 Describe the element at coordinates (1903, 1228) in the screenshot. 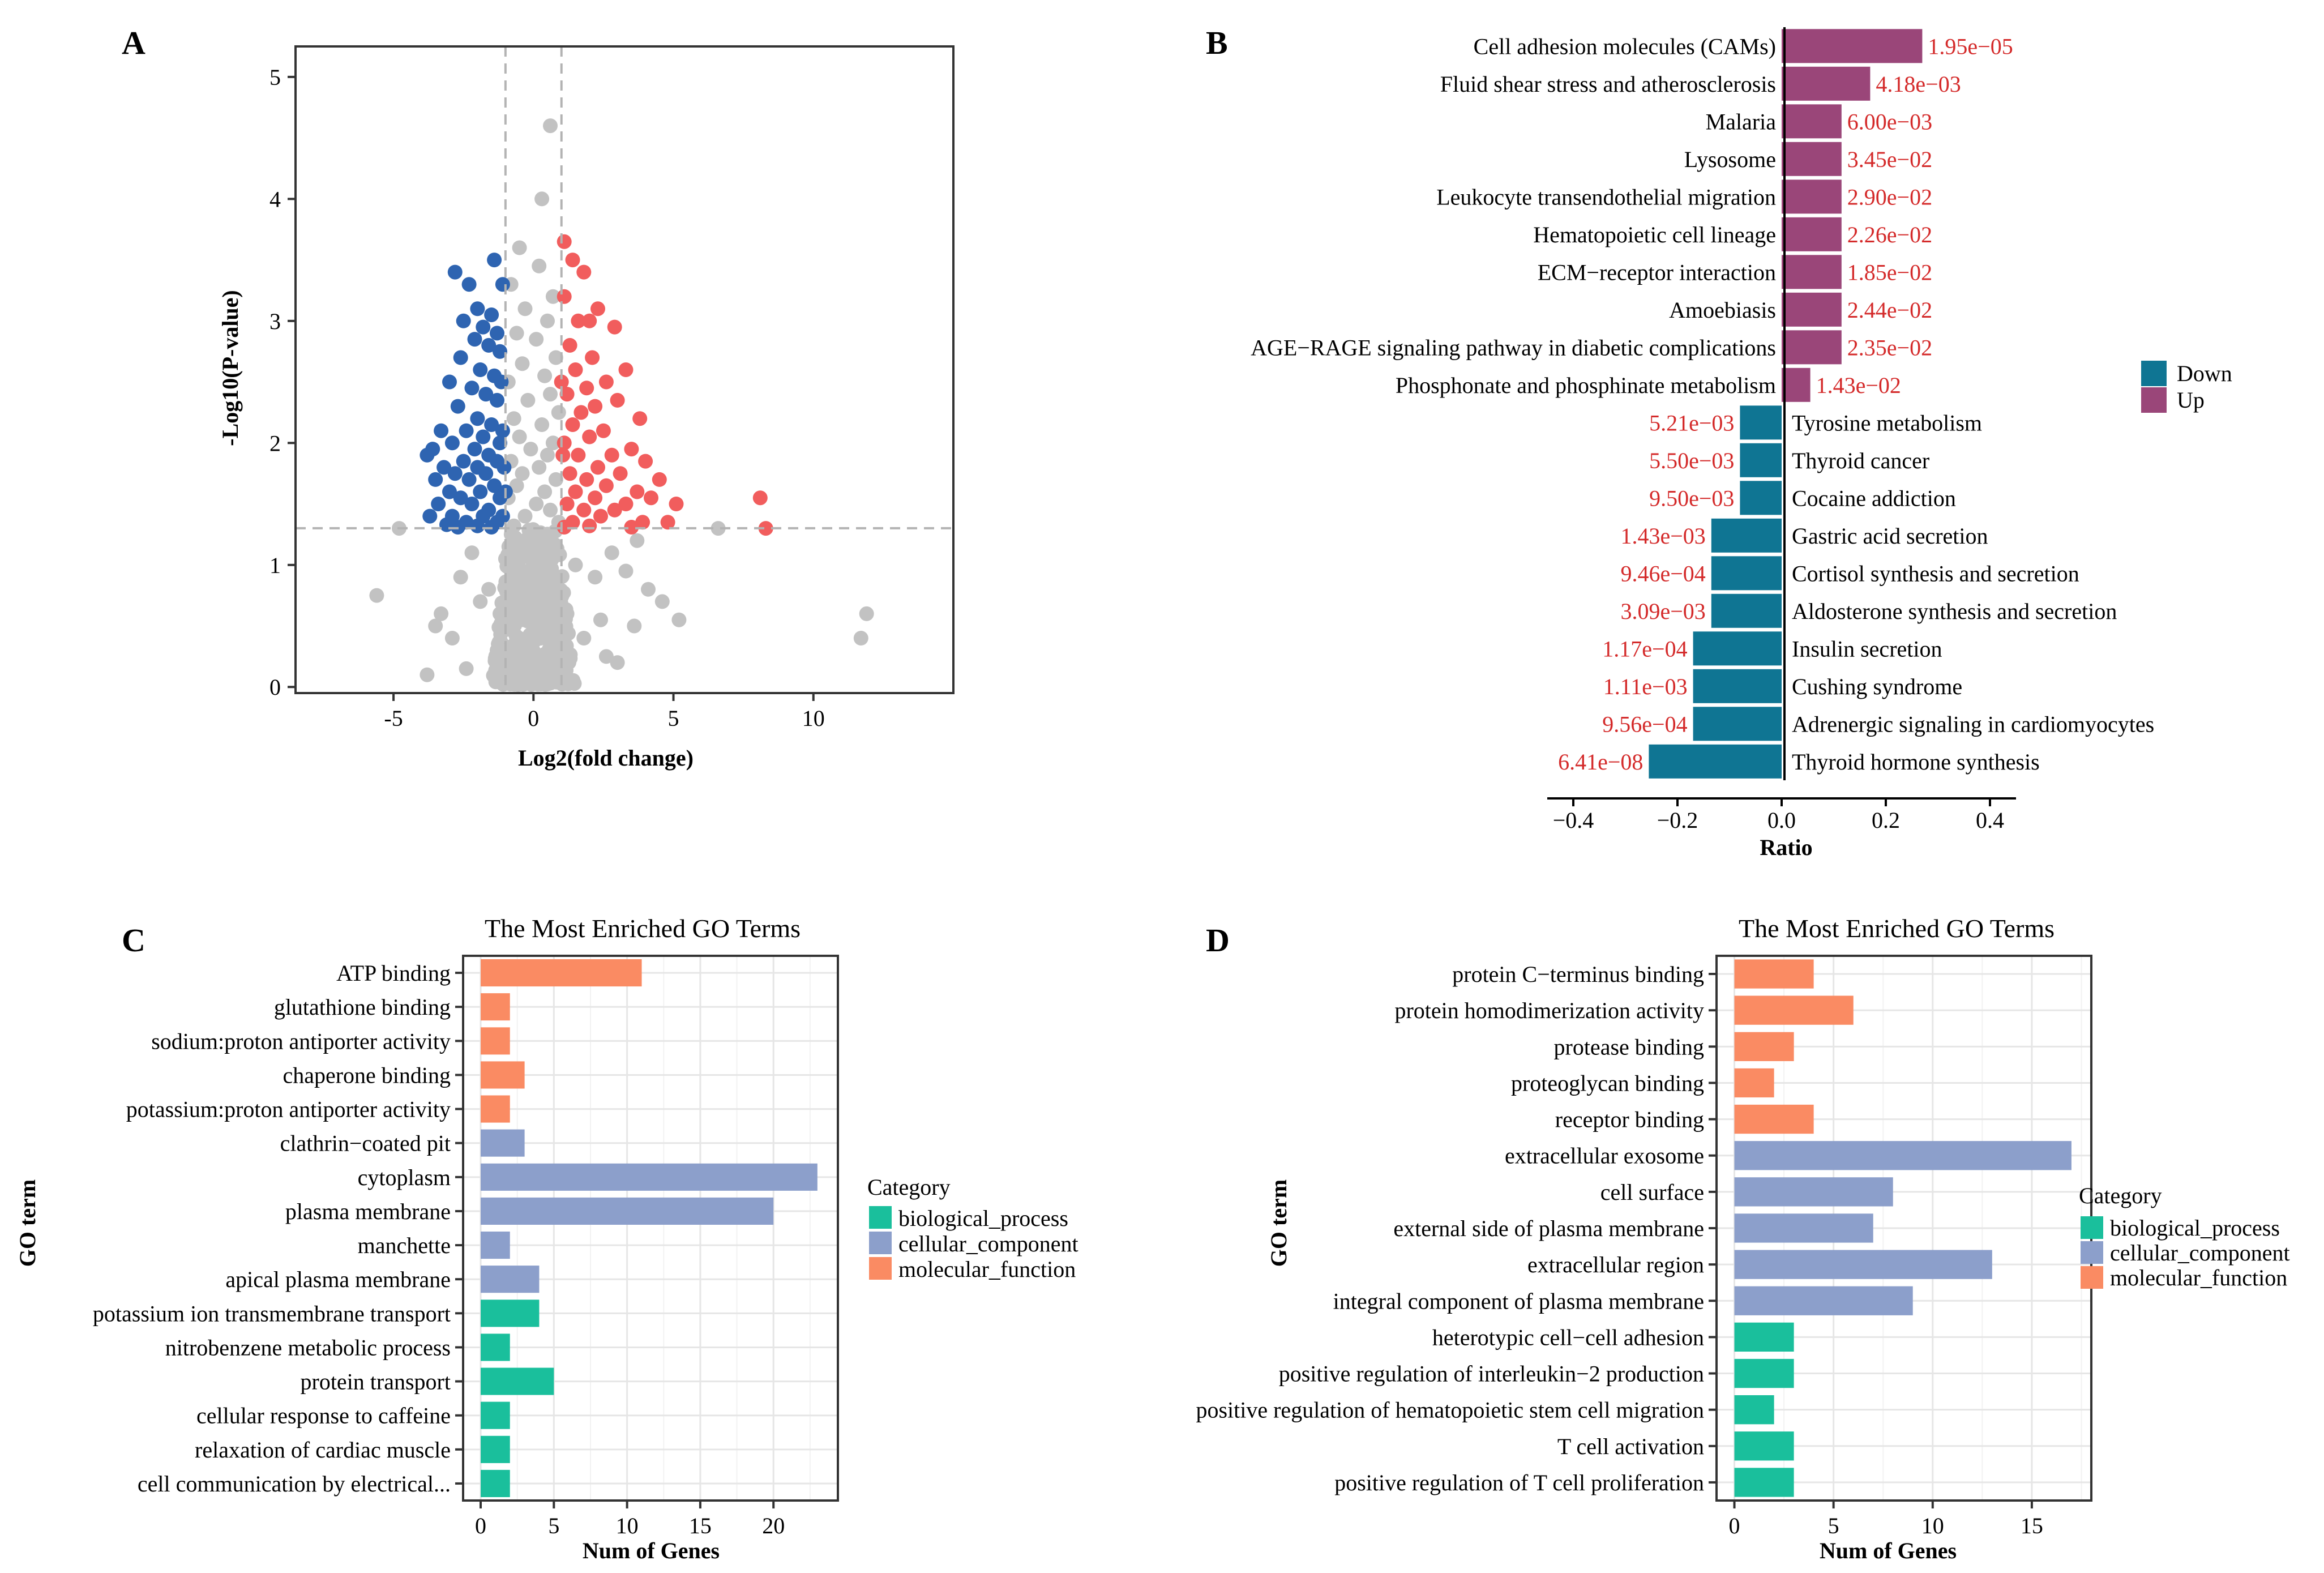

I see `go-d-bars` at that location.